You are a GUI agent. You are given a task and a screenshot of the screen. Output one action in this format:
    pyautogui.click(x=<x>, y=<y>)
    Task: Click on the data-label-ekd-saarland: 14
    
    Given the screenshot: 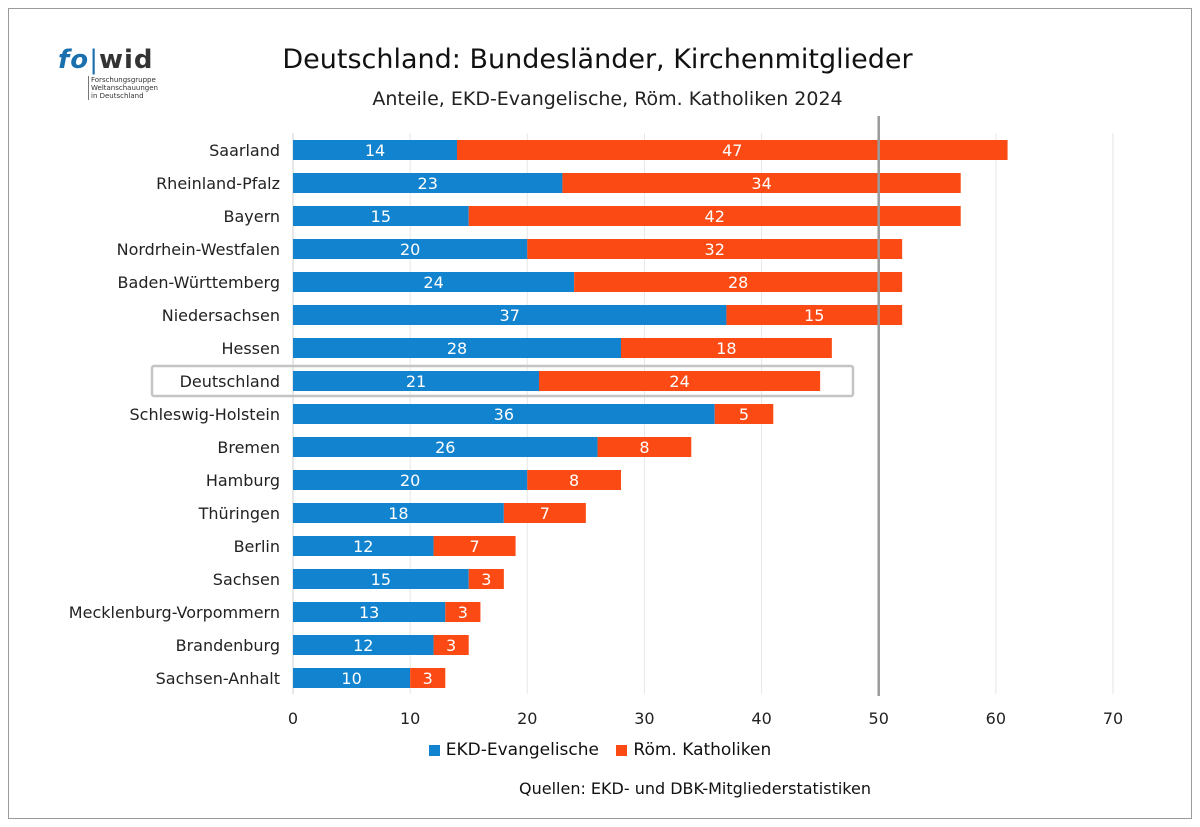 What is the action you would take?
    pyautogui.click(x=375, y=150)
    